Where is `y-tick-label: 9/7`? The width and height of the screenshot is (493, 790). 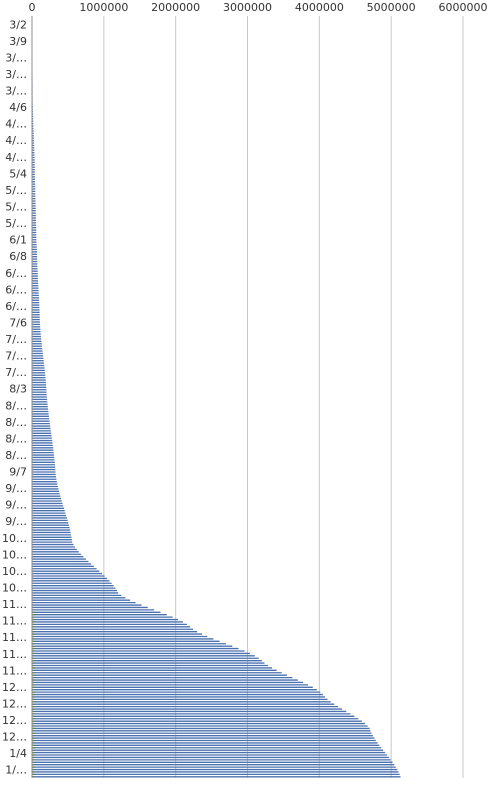
y-tick-label: 9/7 is located at coordinates (18, 472).